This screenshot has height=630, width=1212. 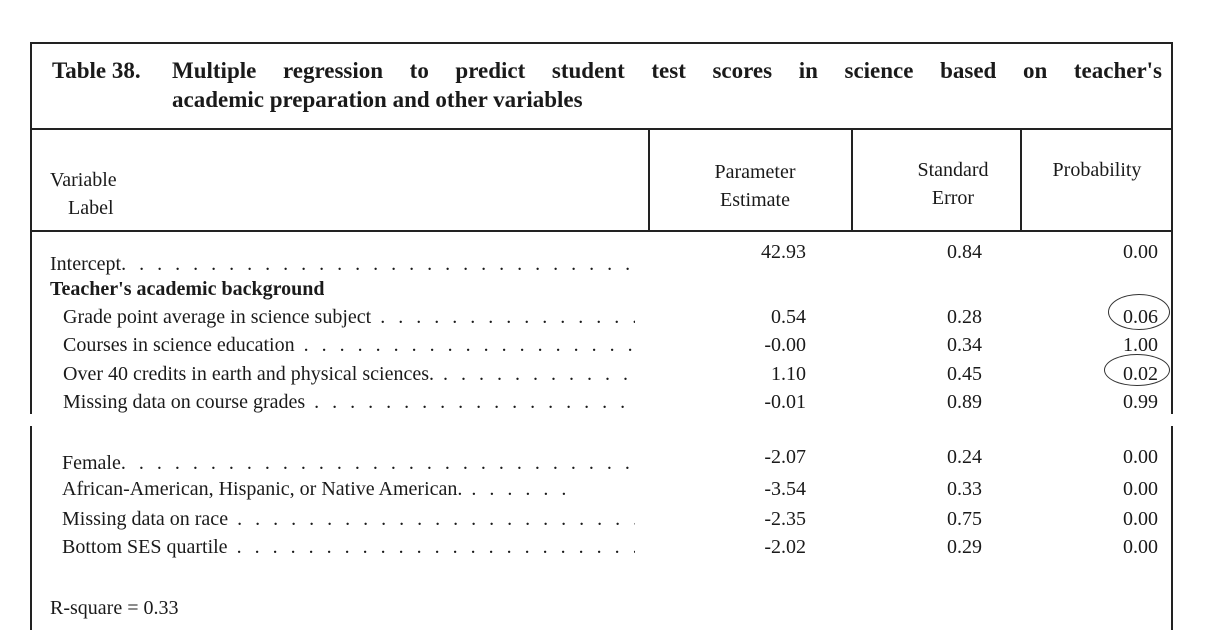 What do you see at coordinates (377, 99) in the screenshot?
I see `table-title-line-2: academic preparation and other variables` at bounding box center [377, 99].